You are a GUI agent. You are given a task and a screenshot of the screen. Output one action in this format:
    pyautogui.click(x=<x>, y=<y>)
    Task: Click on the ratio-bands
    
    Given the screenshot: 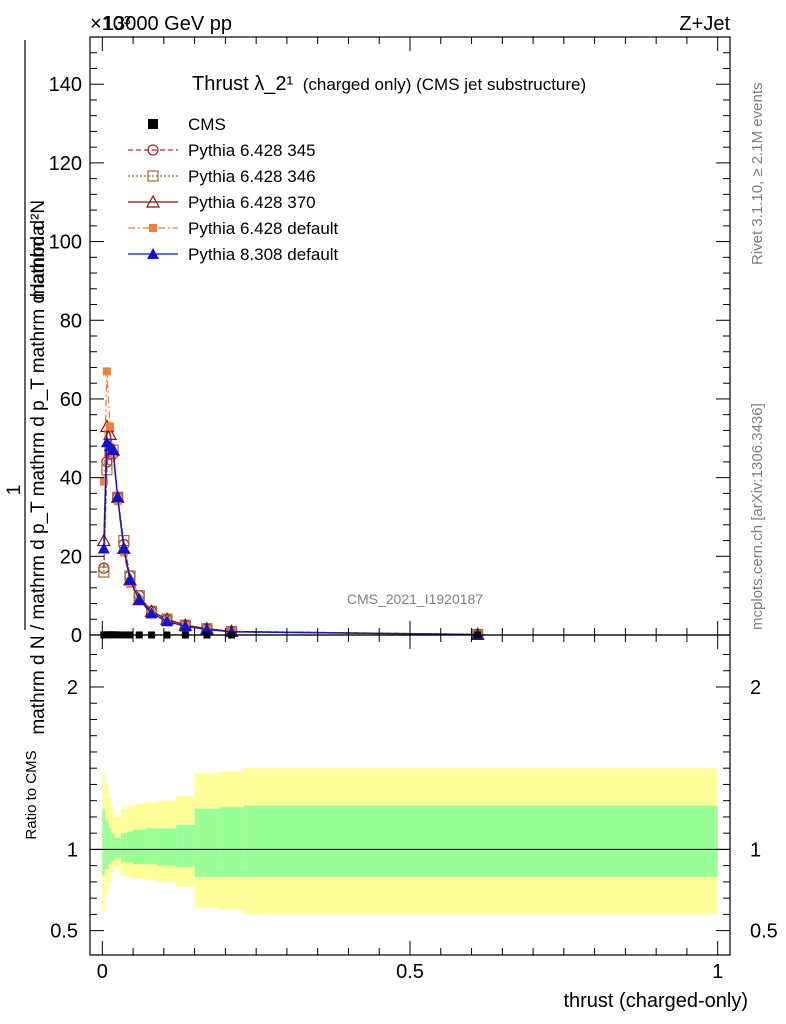 What is the action you would take?
    pyautogui.click(x=410, y=841)
    